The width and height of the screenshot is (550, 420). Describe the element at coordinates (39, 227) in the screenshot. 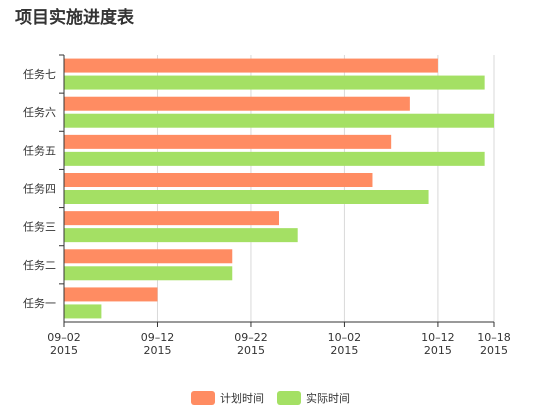

I see `y-category-label: 任务三` at that location.